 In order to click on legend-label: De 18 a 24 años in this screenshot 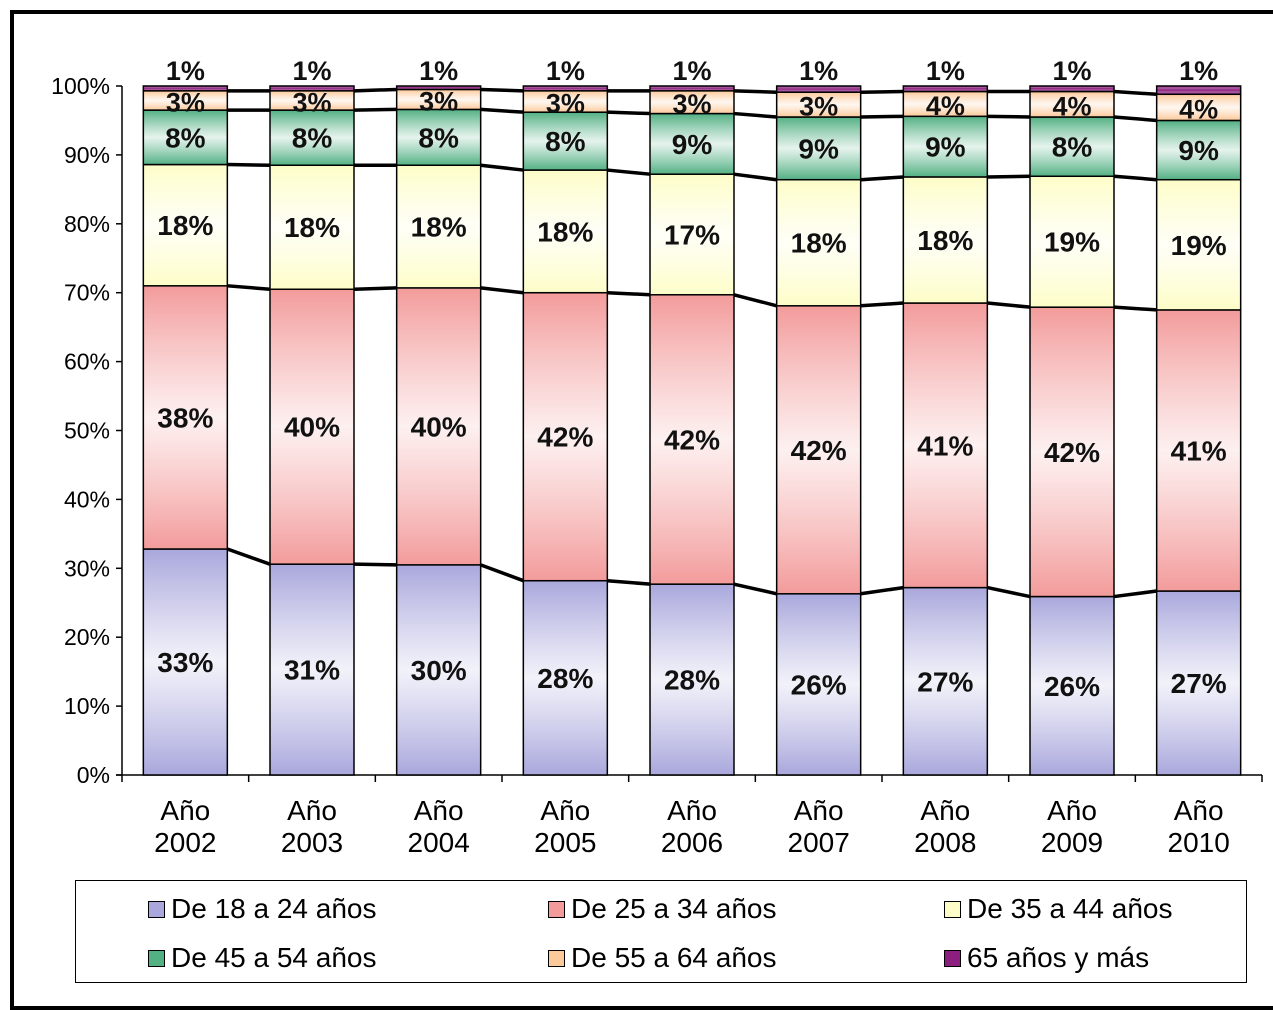, I will do `click(274, 908)`.